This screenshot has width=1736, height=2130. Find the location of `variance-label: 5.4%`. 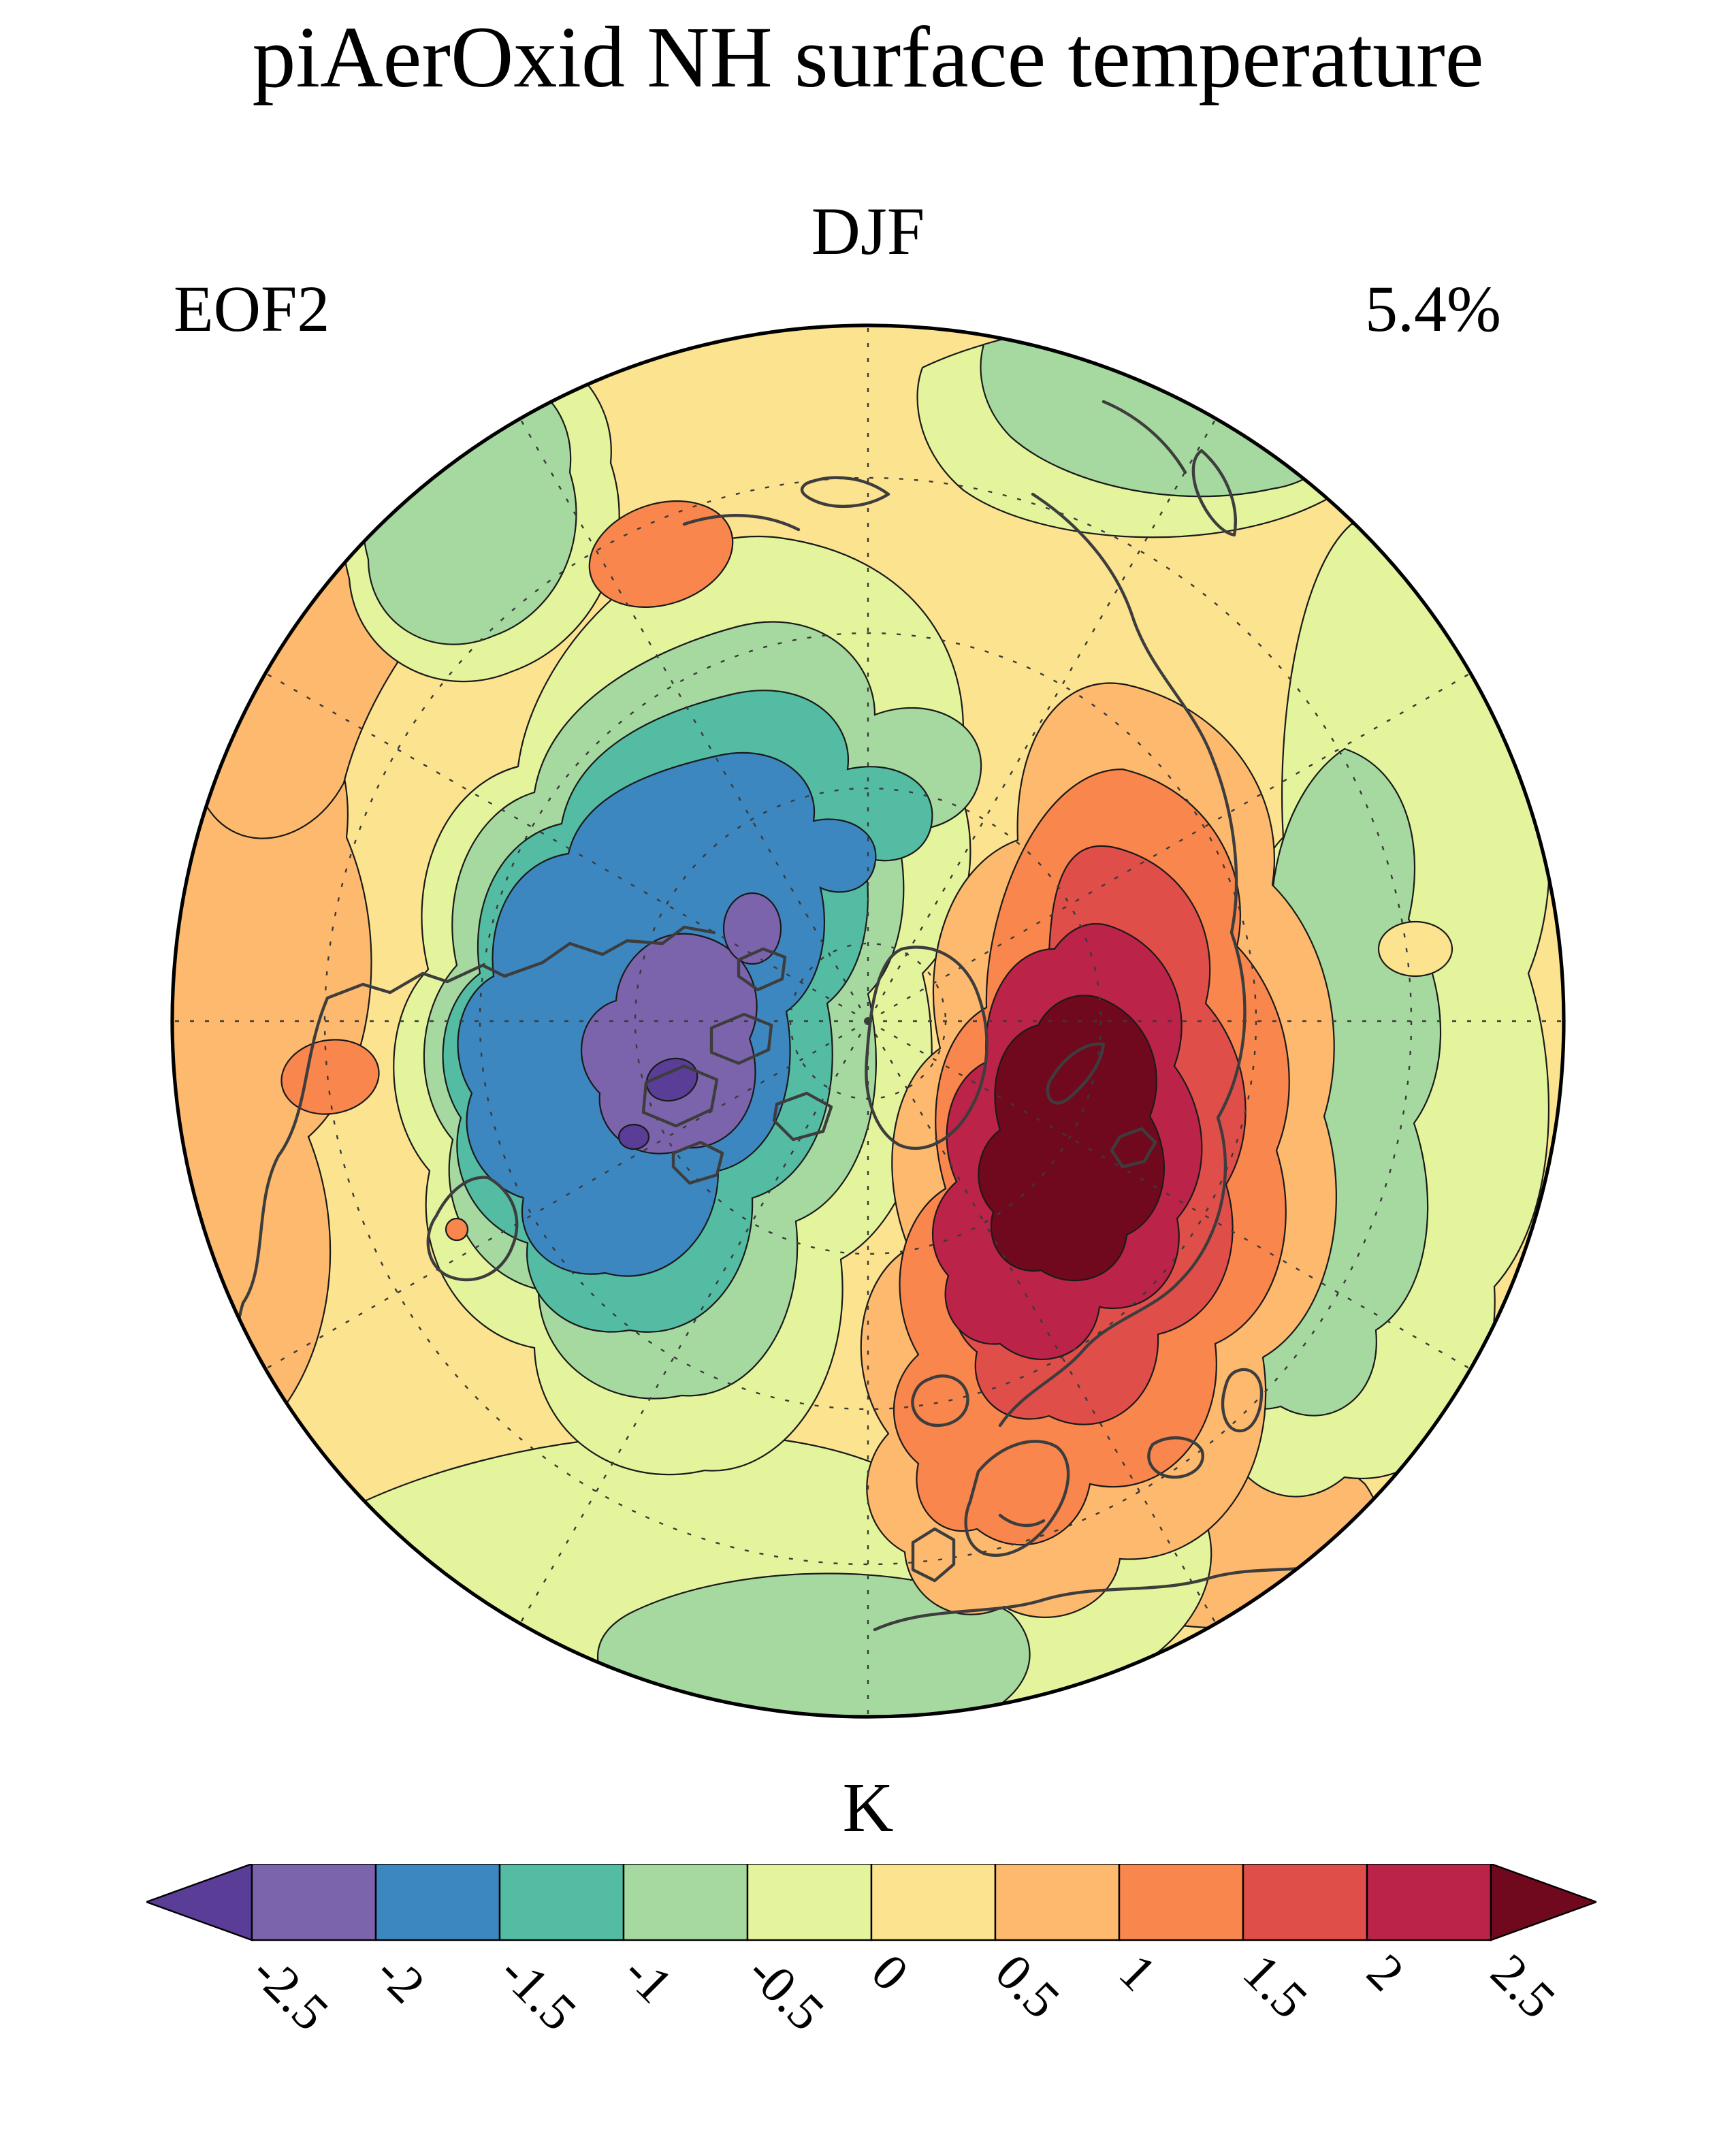

variance-label: 5.4% is located at coordinates (1433, 308).